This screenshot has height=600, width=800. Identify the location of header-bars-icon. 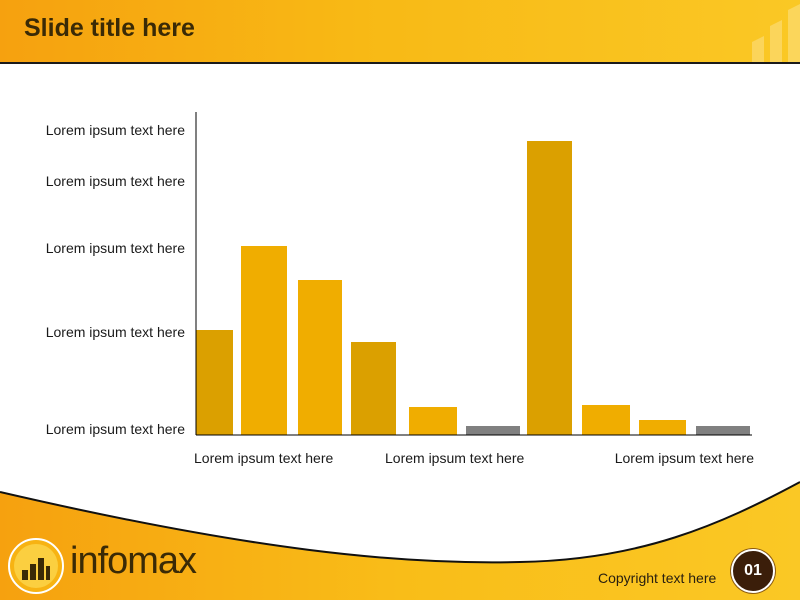
(776, 33).